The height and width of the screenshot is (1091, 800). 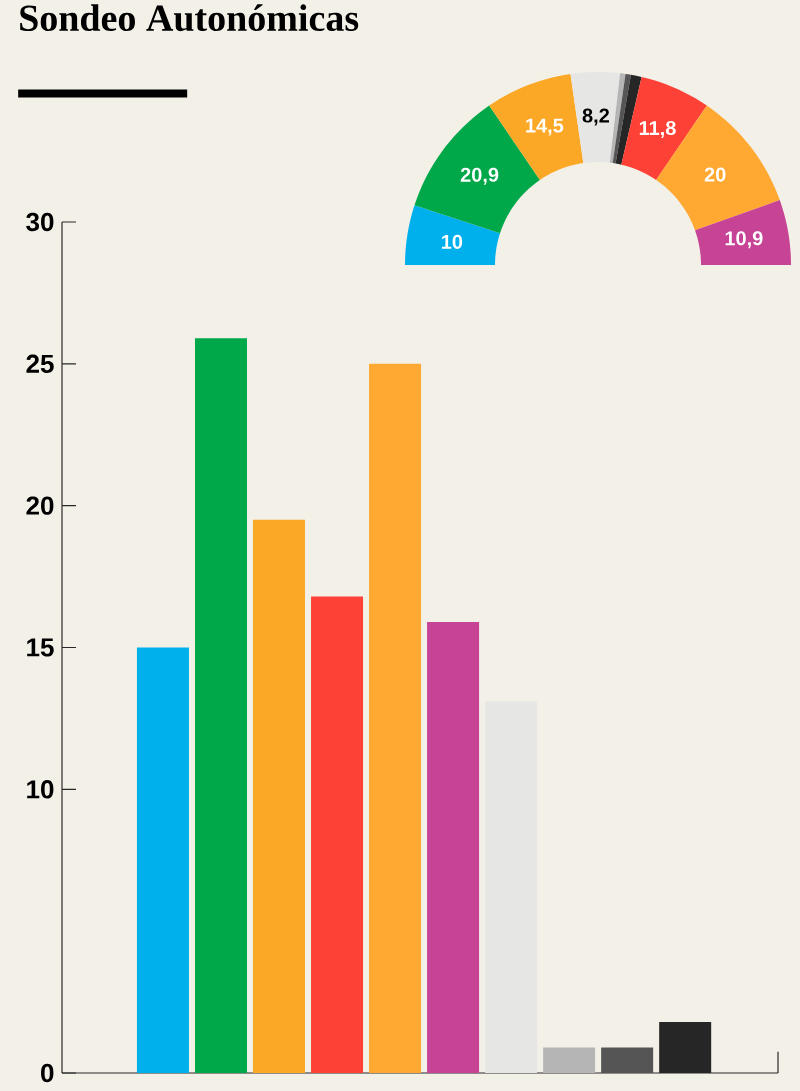 What do you see at coordinates (744, 240) in the screenshot?
I see `data-label: 10,9` at bounding box center [744, 240].